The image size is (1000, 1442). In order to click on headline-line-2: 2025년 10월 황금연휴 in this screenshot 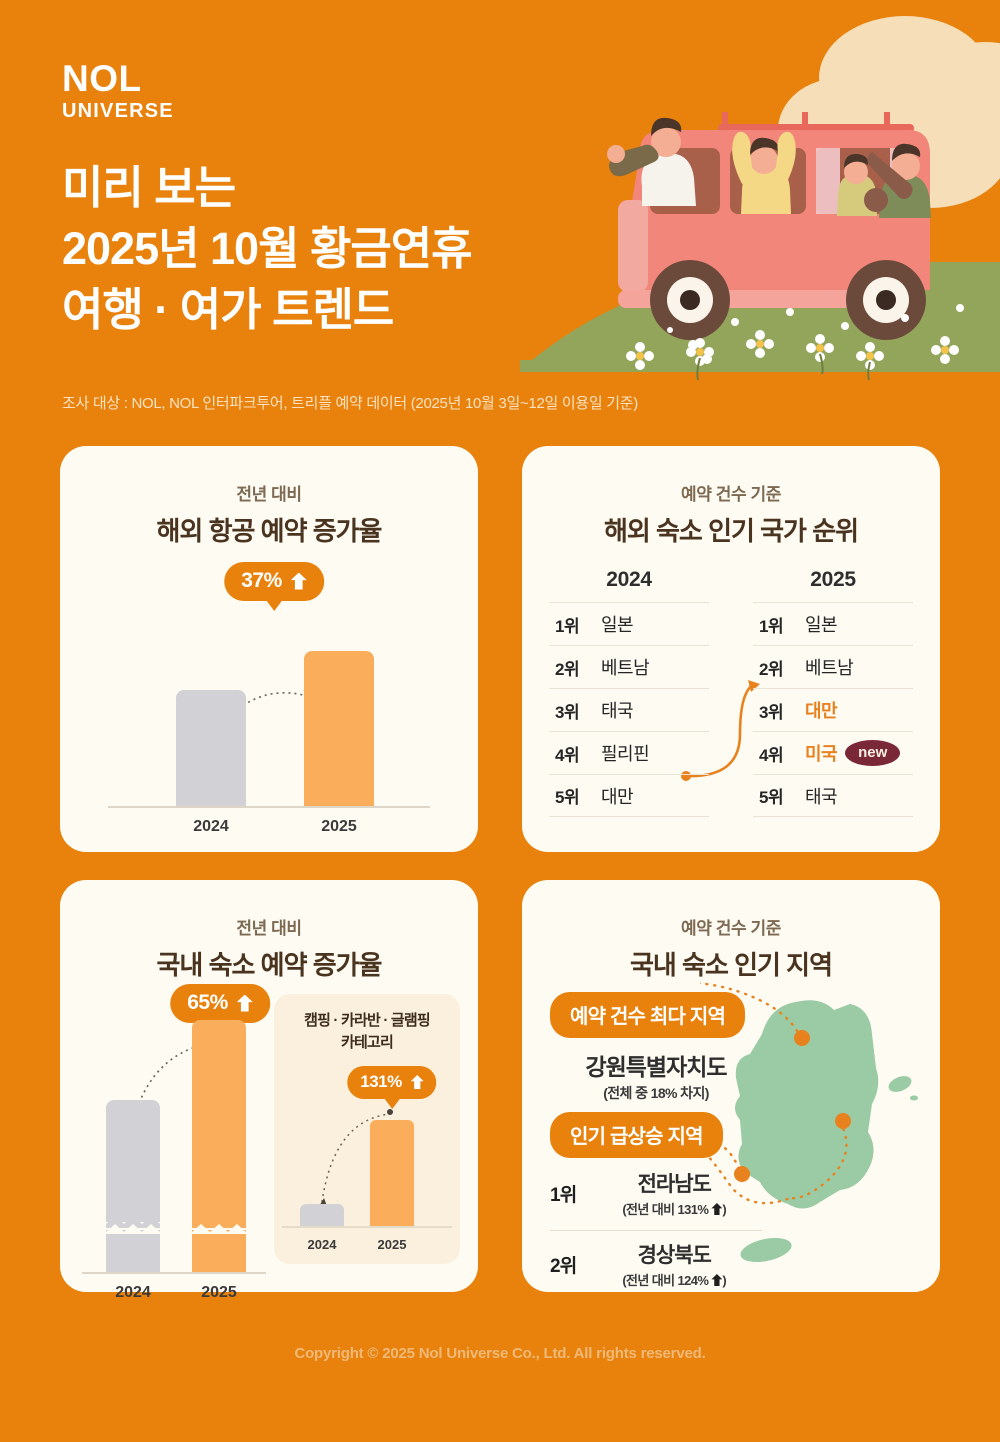, I will do `click(267, 248)`.